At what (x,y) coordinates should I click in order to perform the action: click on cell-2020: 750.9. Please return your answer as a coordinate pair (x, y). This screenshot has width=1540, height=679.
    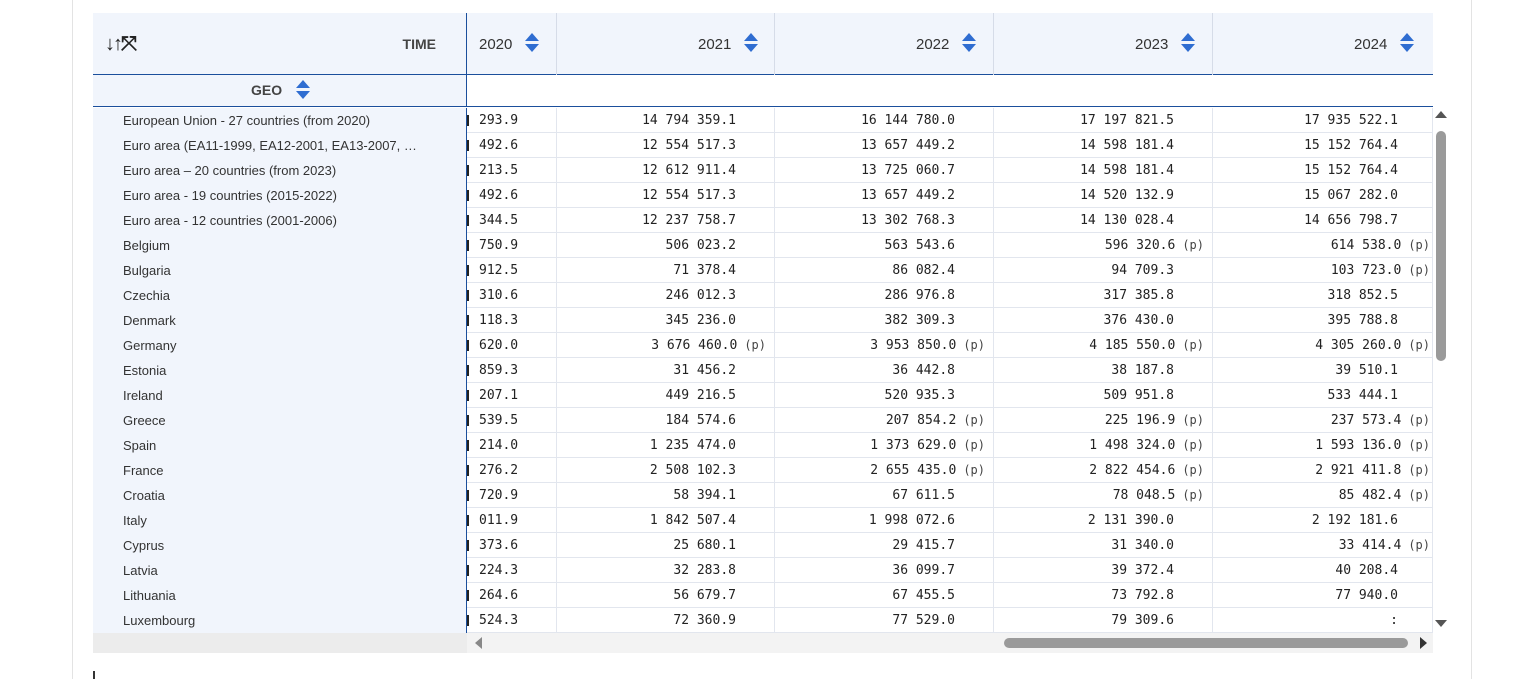
    Looking at the image, I should click on (512, 245).